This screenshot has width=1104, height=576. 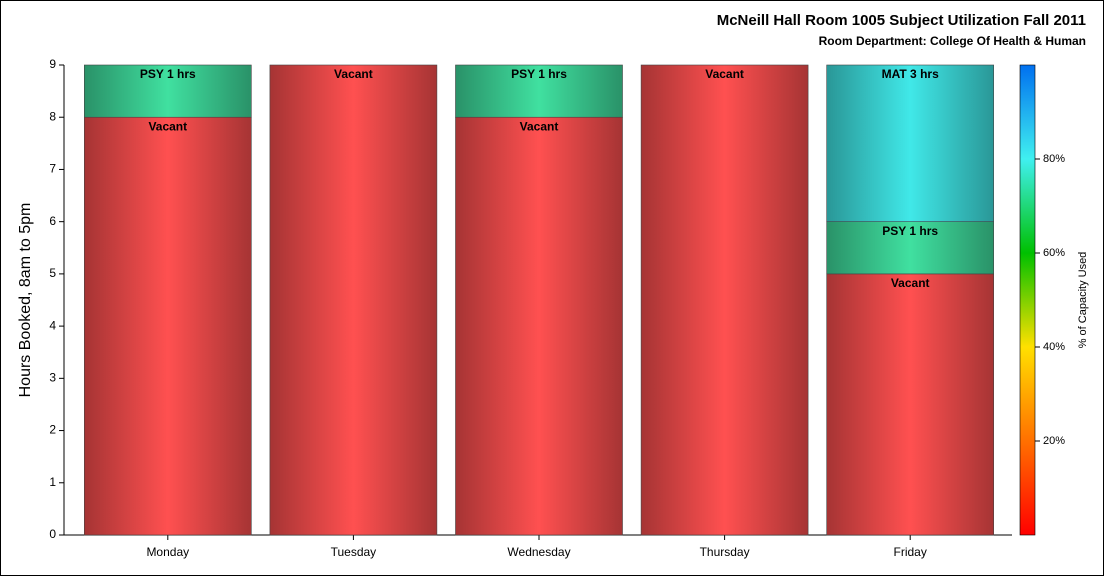 What do you see at coordinates (538, 552) in the screenshot?
I see `x-tick-label: Wednesday` at bounding box center [538, 552].